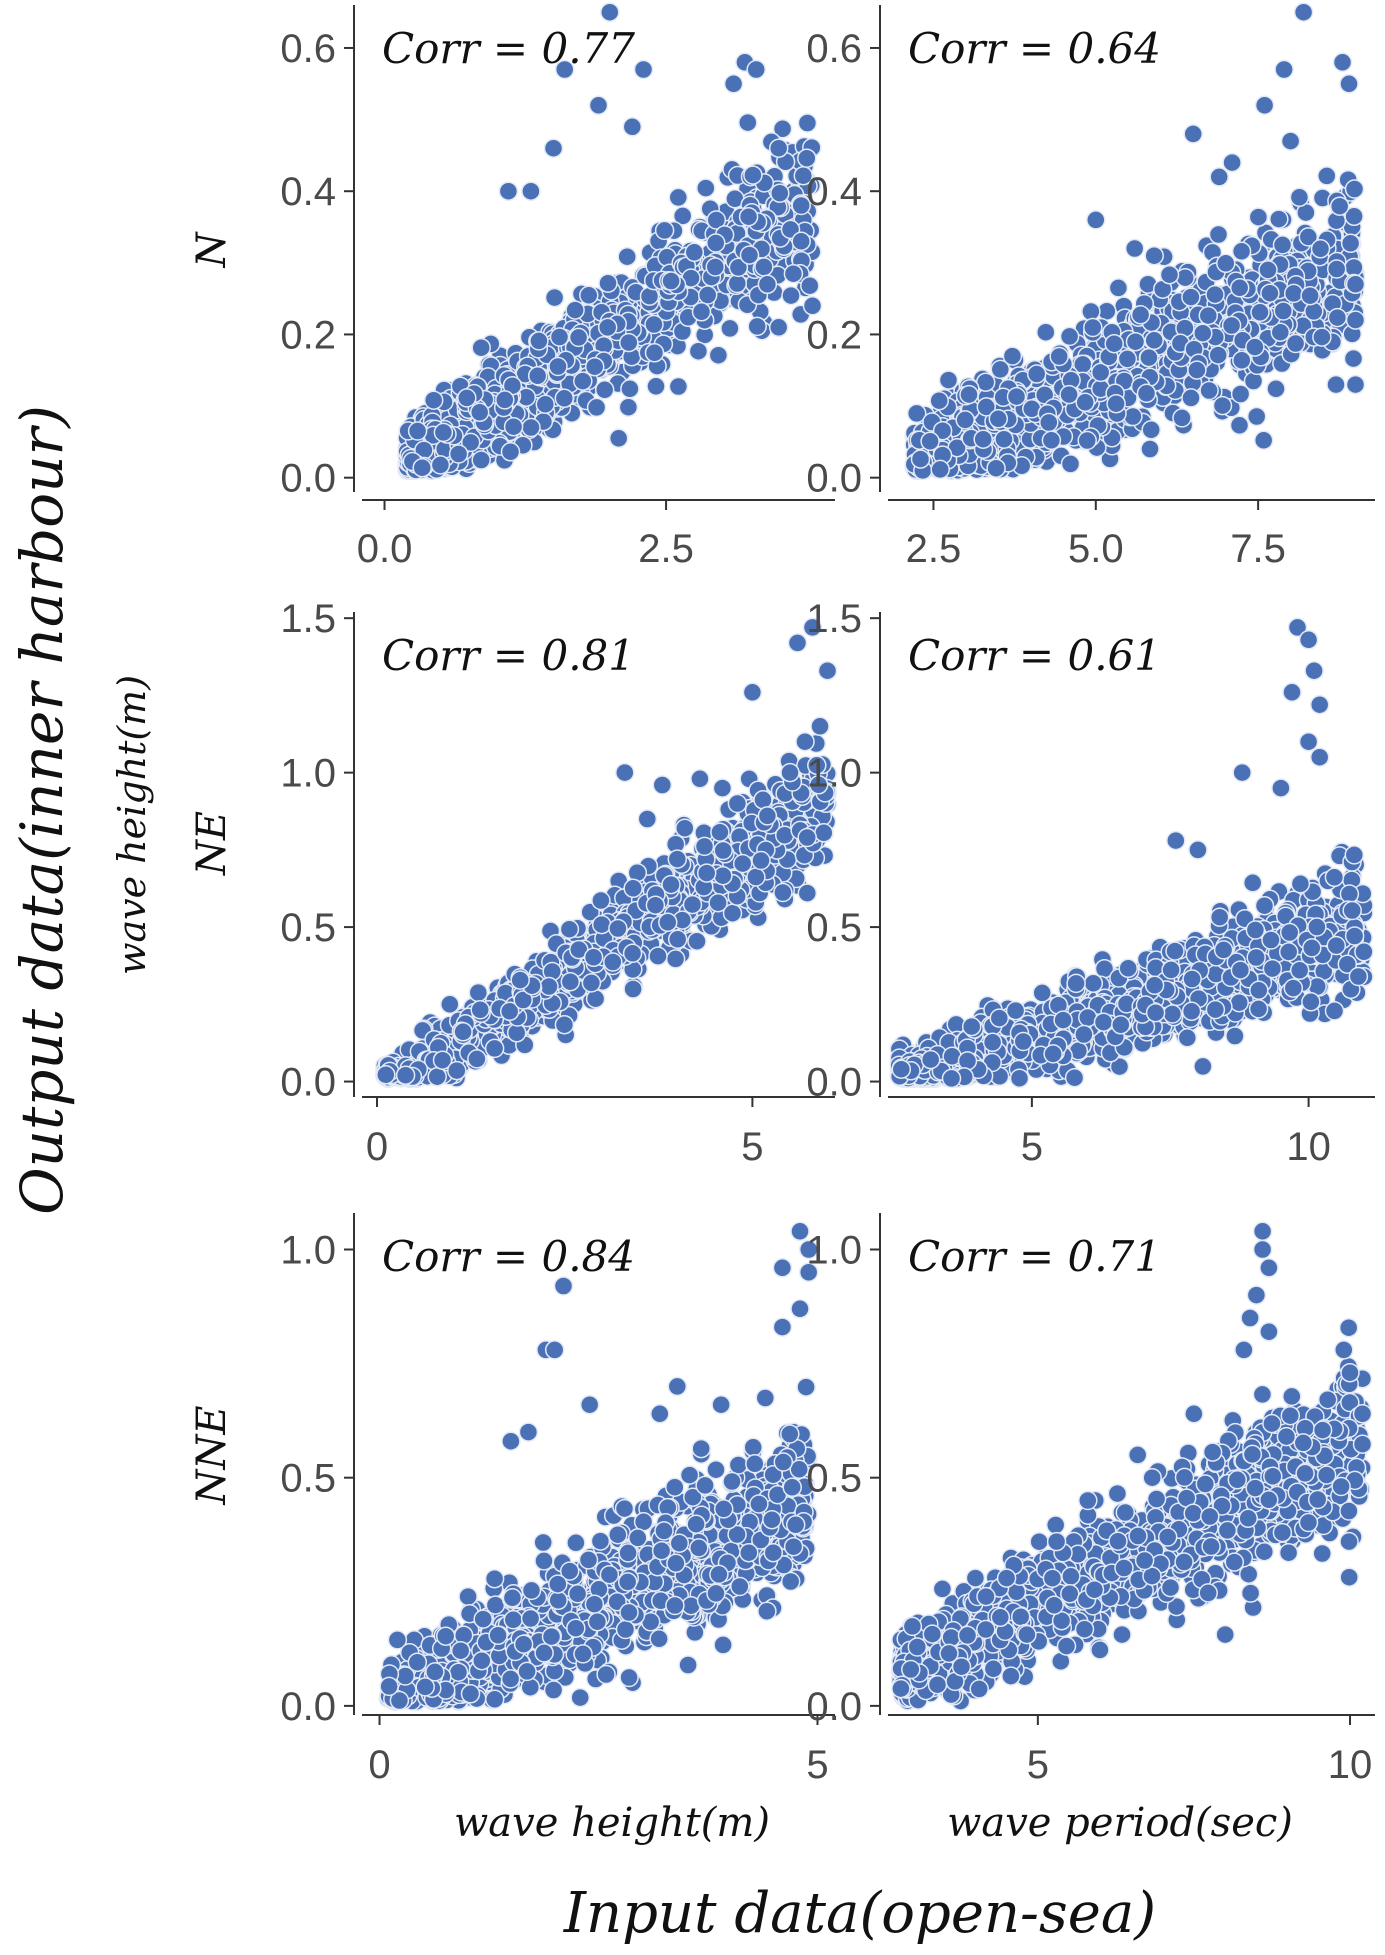 This screenshot has width=1385, height=1955. What do you see at coordinates (308, 49) in the screenshot?
I see `y-tick-label: 0.6` at bounding box center [308, 49].